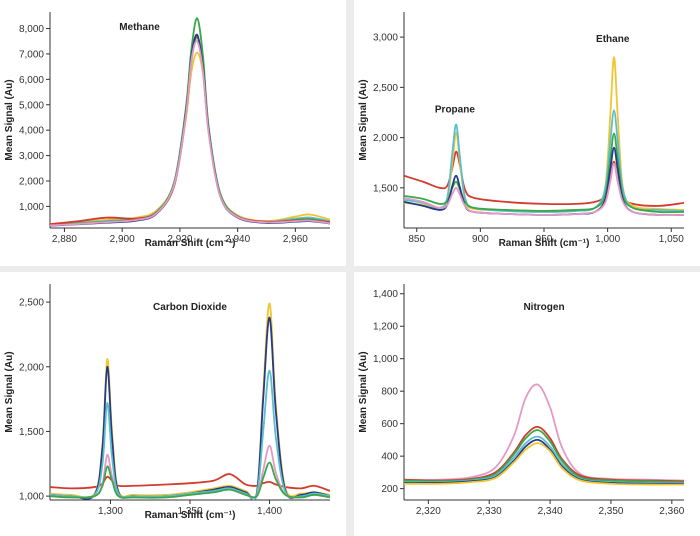 This screenshot has height=536, width=700. Describe the element at coordinates (237, 239) in the screenshot. I see `x-tick-label: 2,940` at that location.